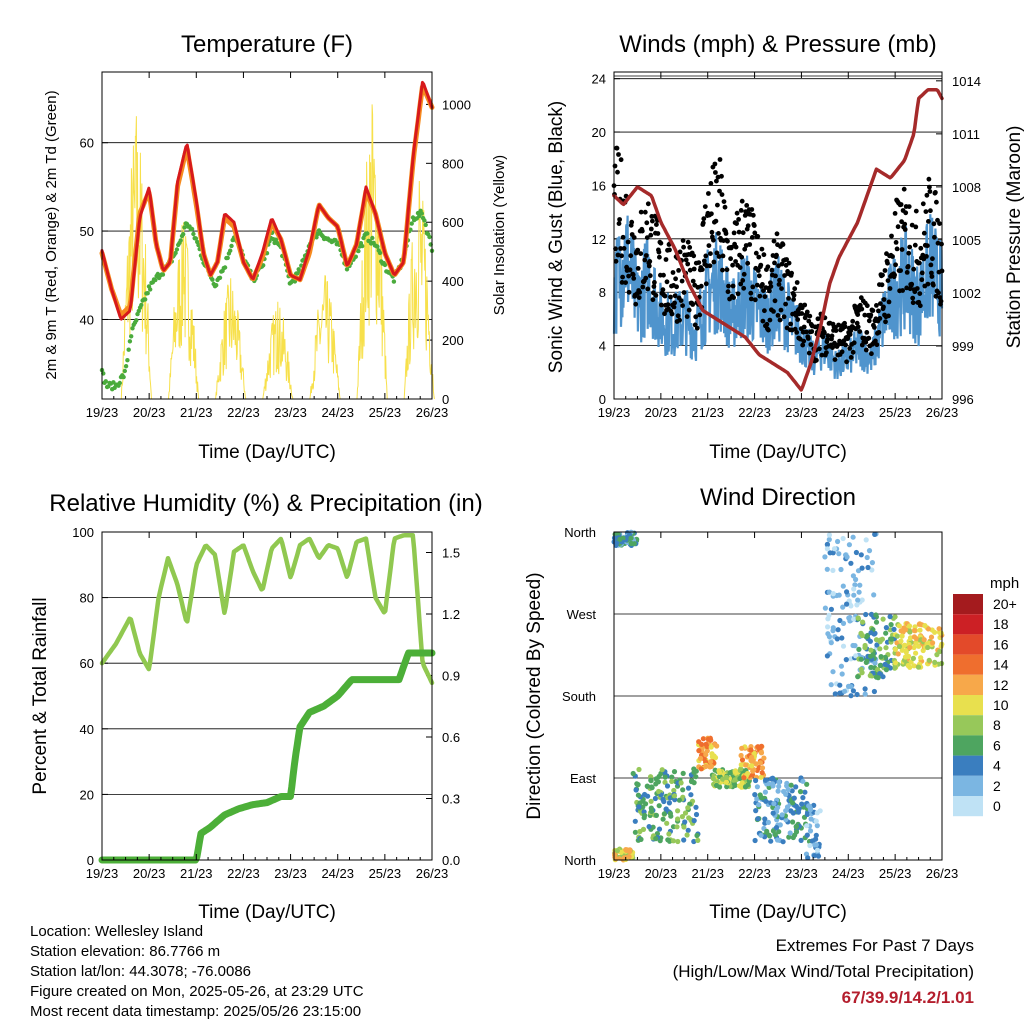 The image size is (1024, 1024). What do you see at coordinates (602, 292) in the screenshot?
I see `wind-ytick-label: 8` at bounding box center [602, 292].